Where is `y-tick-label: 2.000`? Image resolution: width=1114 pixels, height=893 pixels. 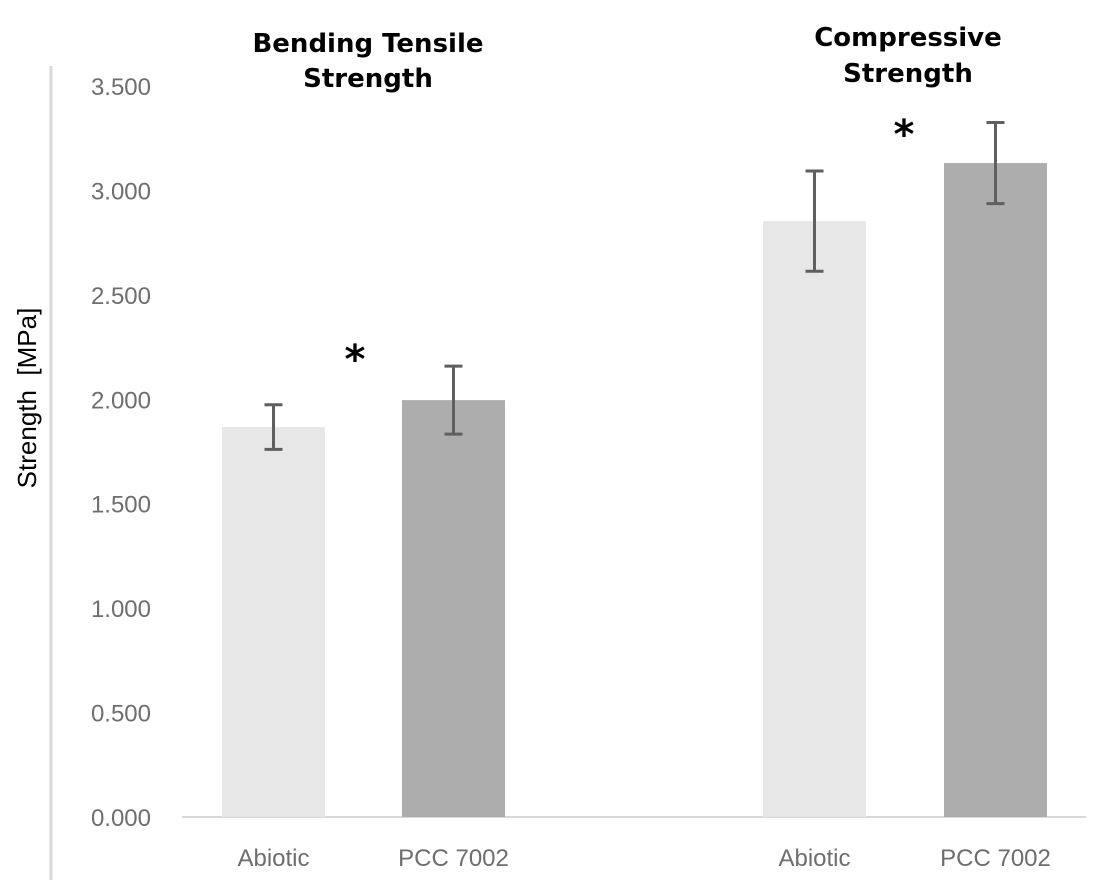
y-tick-label: 2.000 is located at coordinates (121, 400).